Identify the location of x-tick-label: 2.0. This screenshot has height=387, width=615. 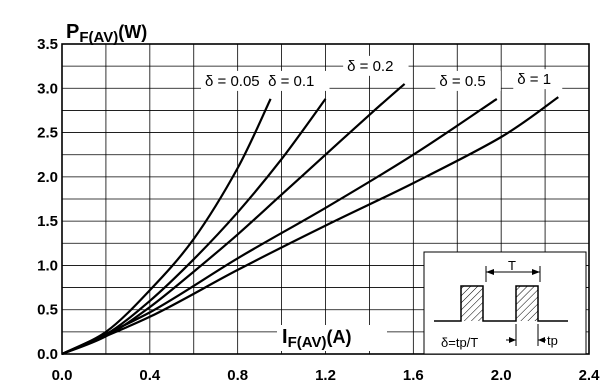
(501, 375).